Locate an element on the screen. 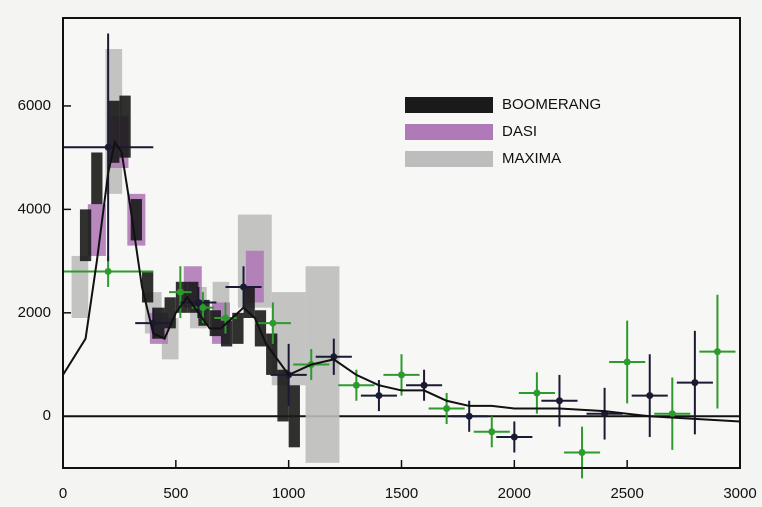 This screenshot has width=762, height=507. x-tick-label: 0 is located at coordinates (63, 493).